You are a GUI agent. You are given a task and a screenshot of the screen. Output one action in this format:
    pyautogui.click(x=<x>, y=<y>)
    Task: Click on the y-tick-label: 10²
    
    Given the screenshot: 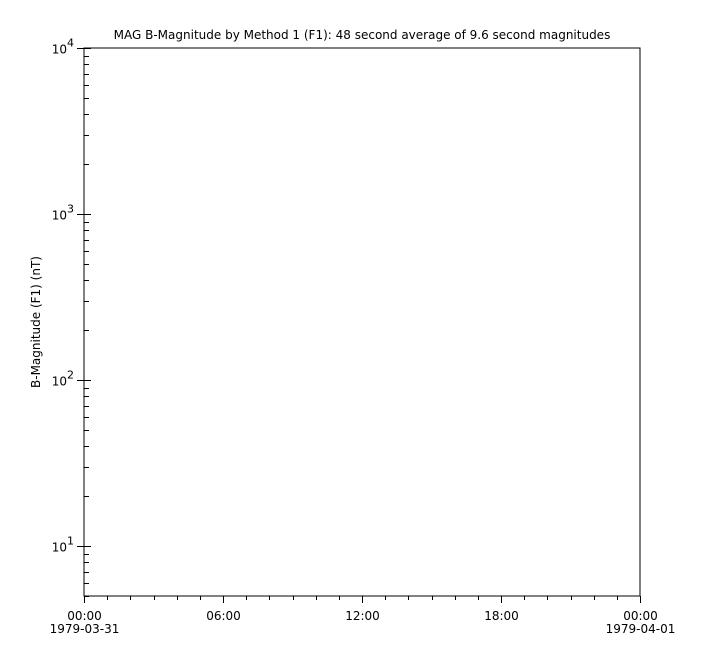 What is the action you would take?
    pyautogui.click(x=63, y=379)
    